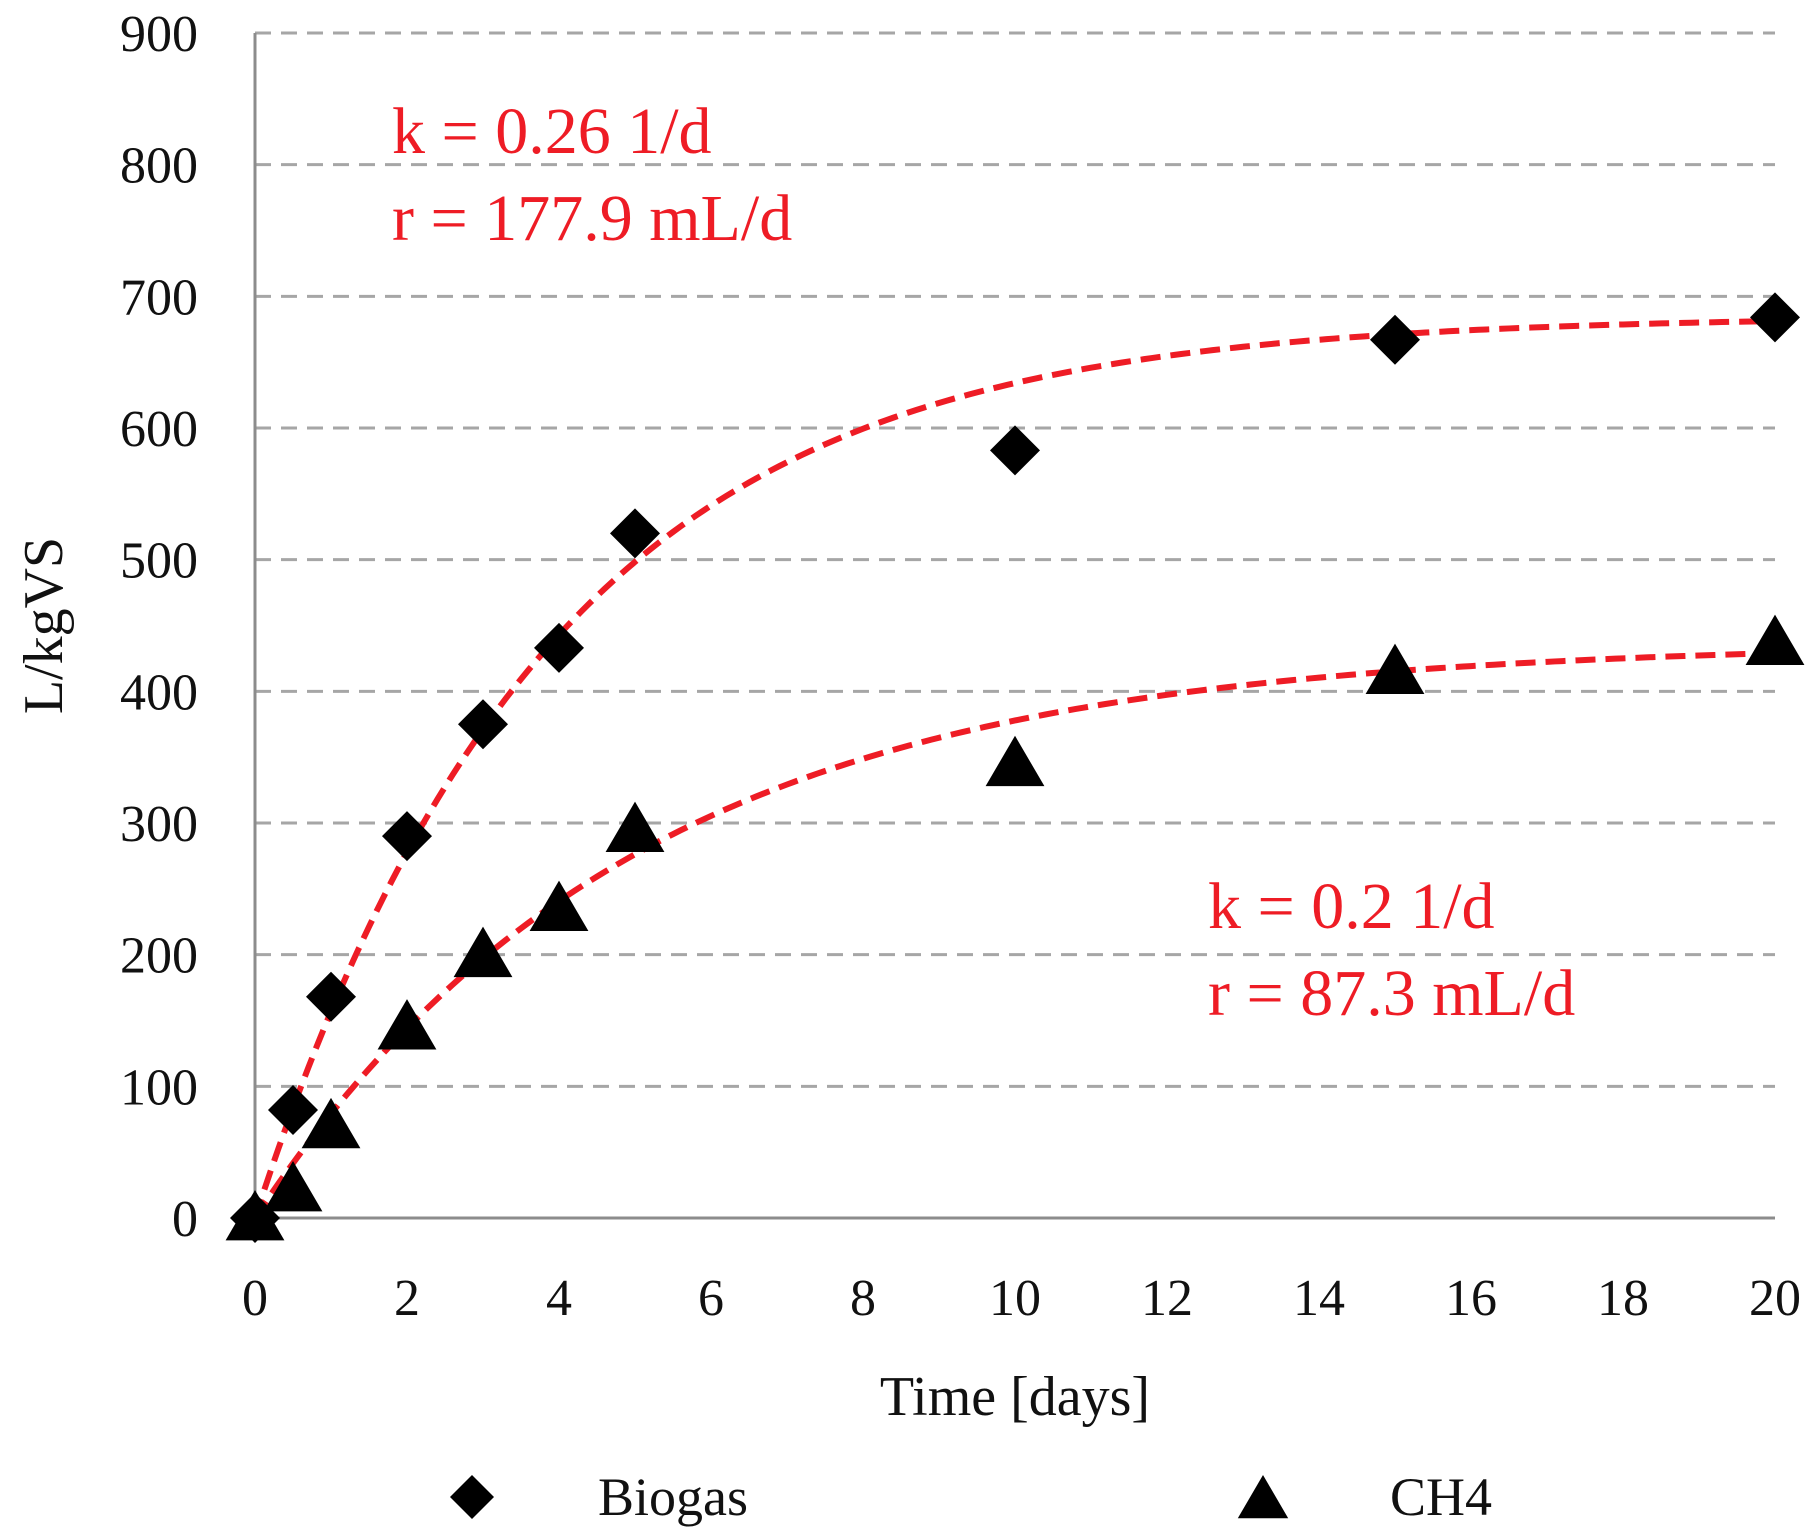 Image resolution: width=1820 pixels, height=1539 pixels. What do you see at coordinates (1441, 1497) in the screenshot?
I see `legend-ch4-label: CH4` at bounding box center [1441, 1497].